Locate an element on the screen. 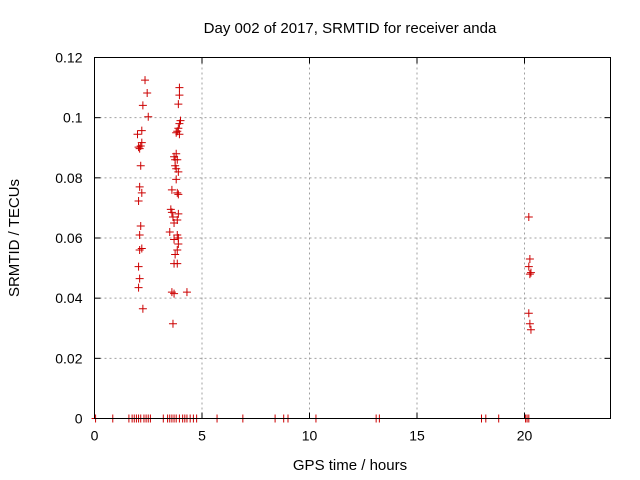  x-tick-label: 20 is located at coordinates (525, 436).